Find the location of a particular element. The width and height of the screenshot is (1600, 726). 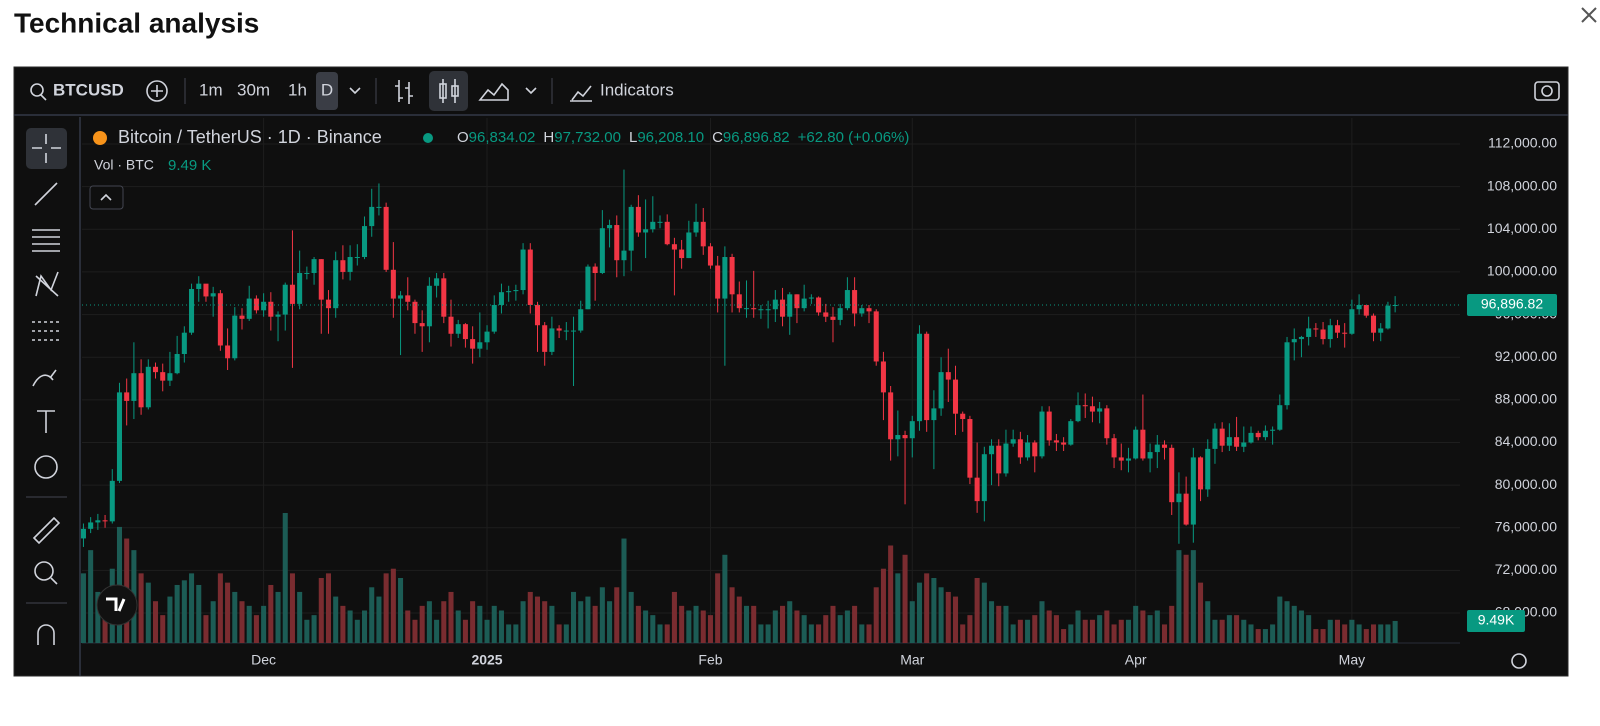

text-tool is located at coordinates (46, 421).